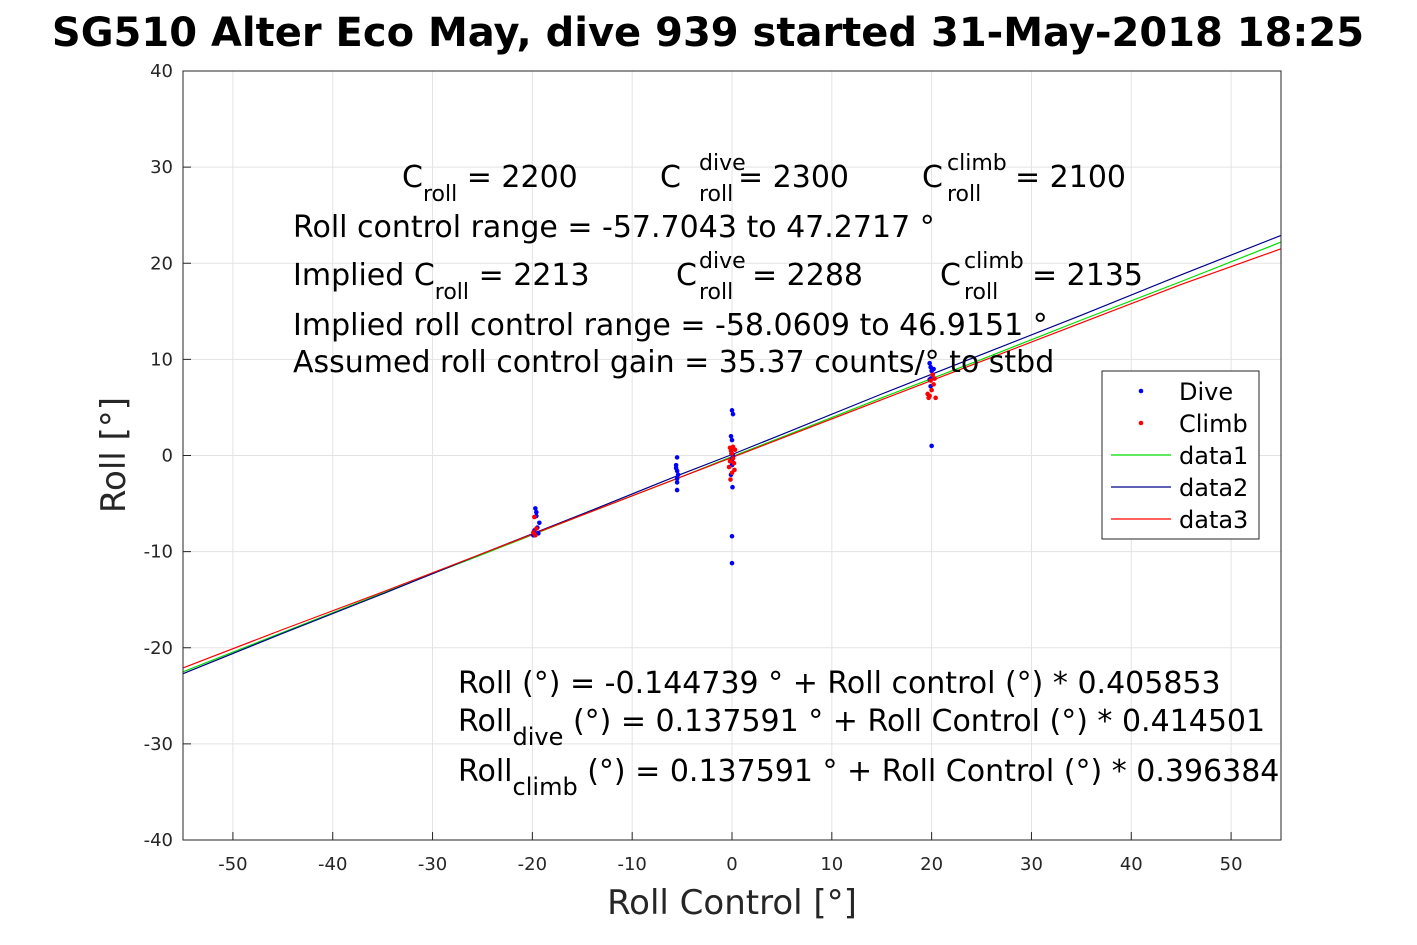 The height and width of the screenshot is (945, 1417). I want to click on legend: Dive Climb data1 data2 data3, so click(1180, 455).